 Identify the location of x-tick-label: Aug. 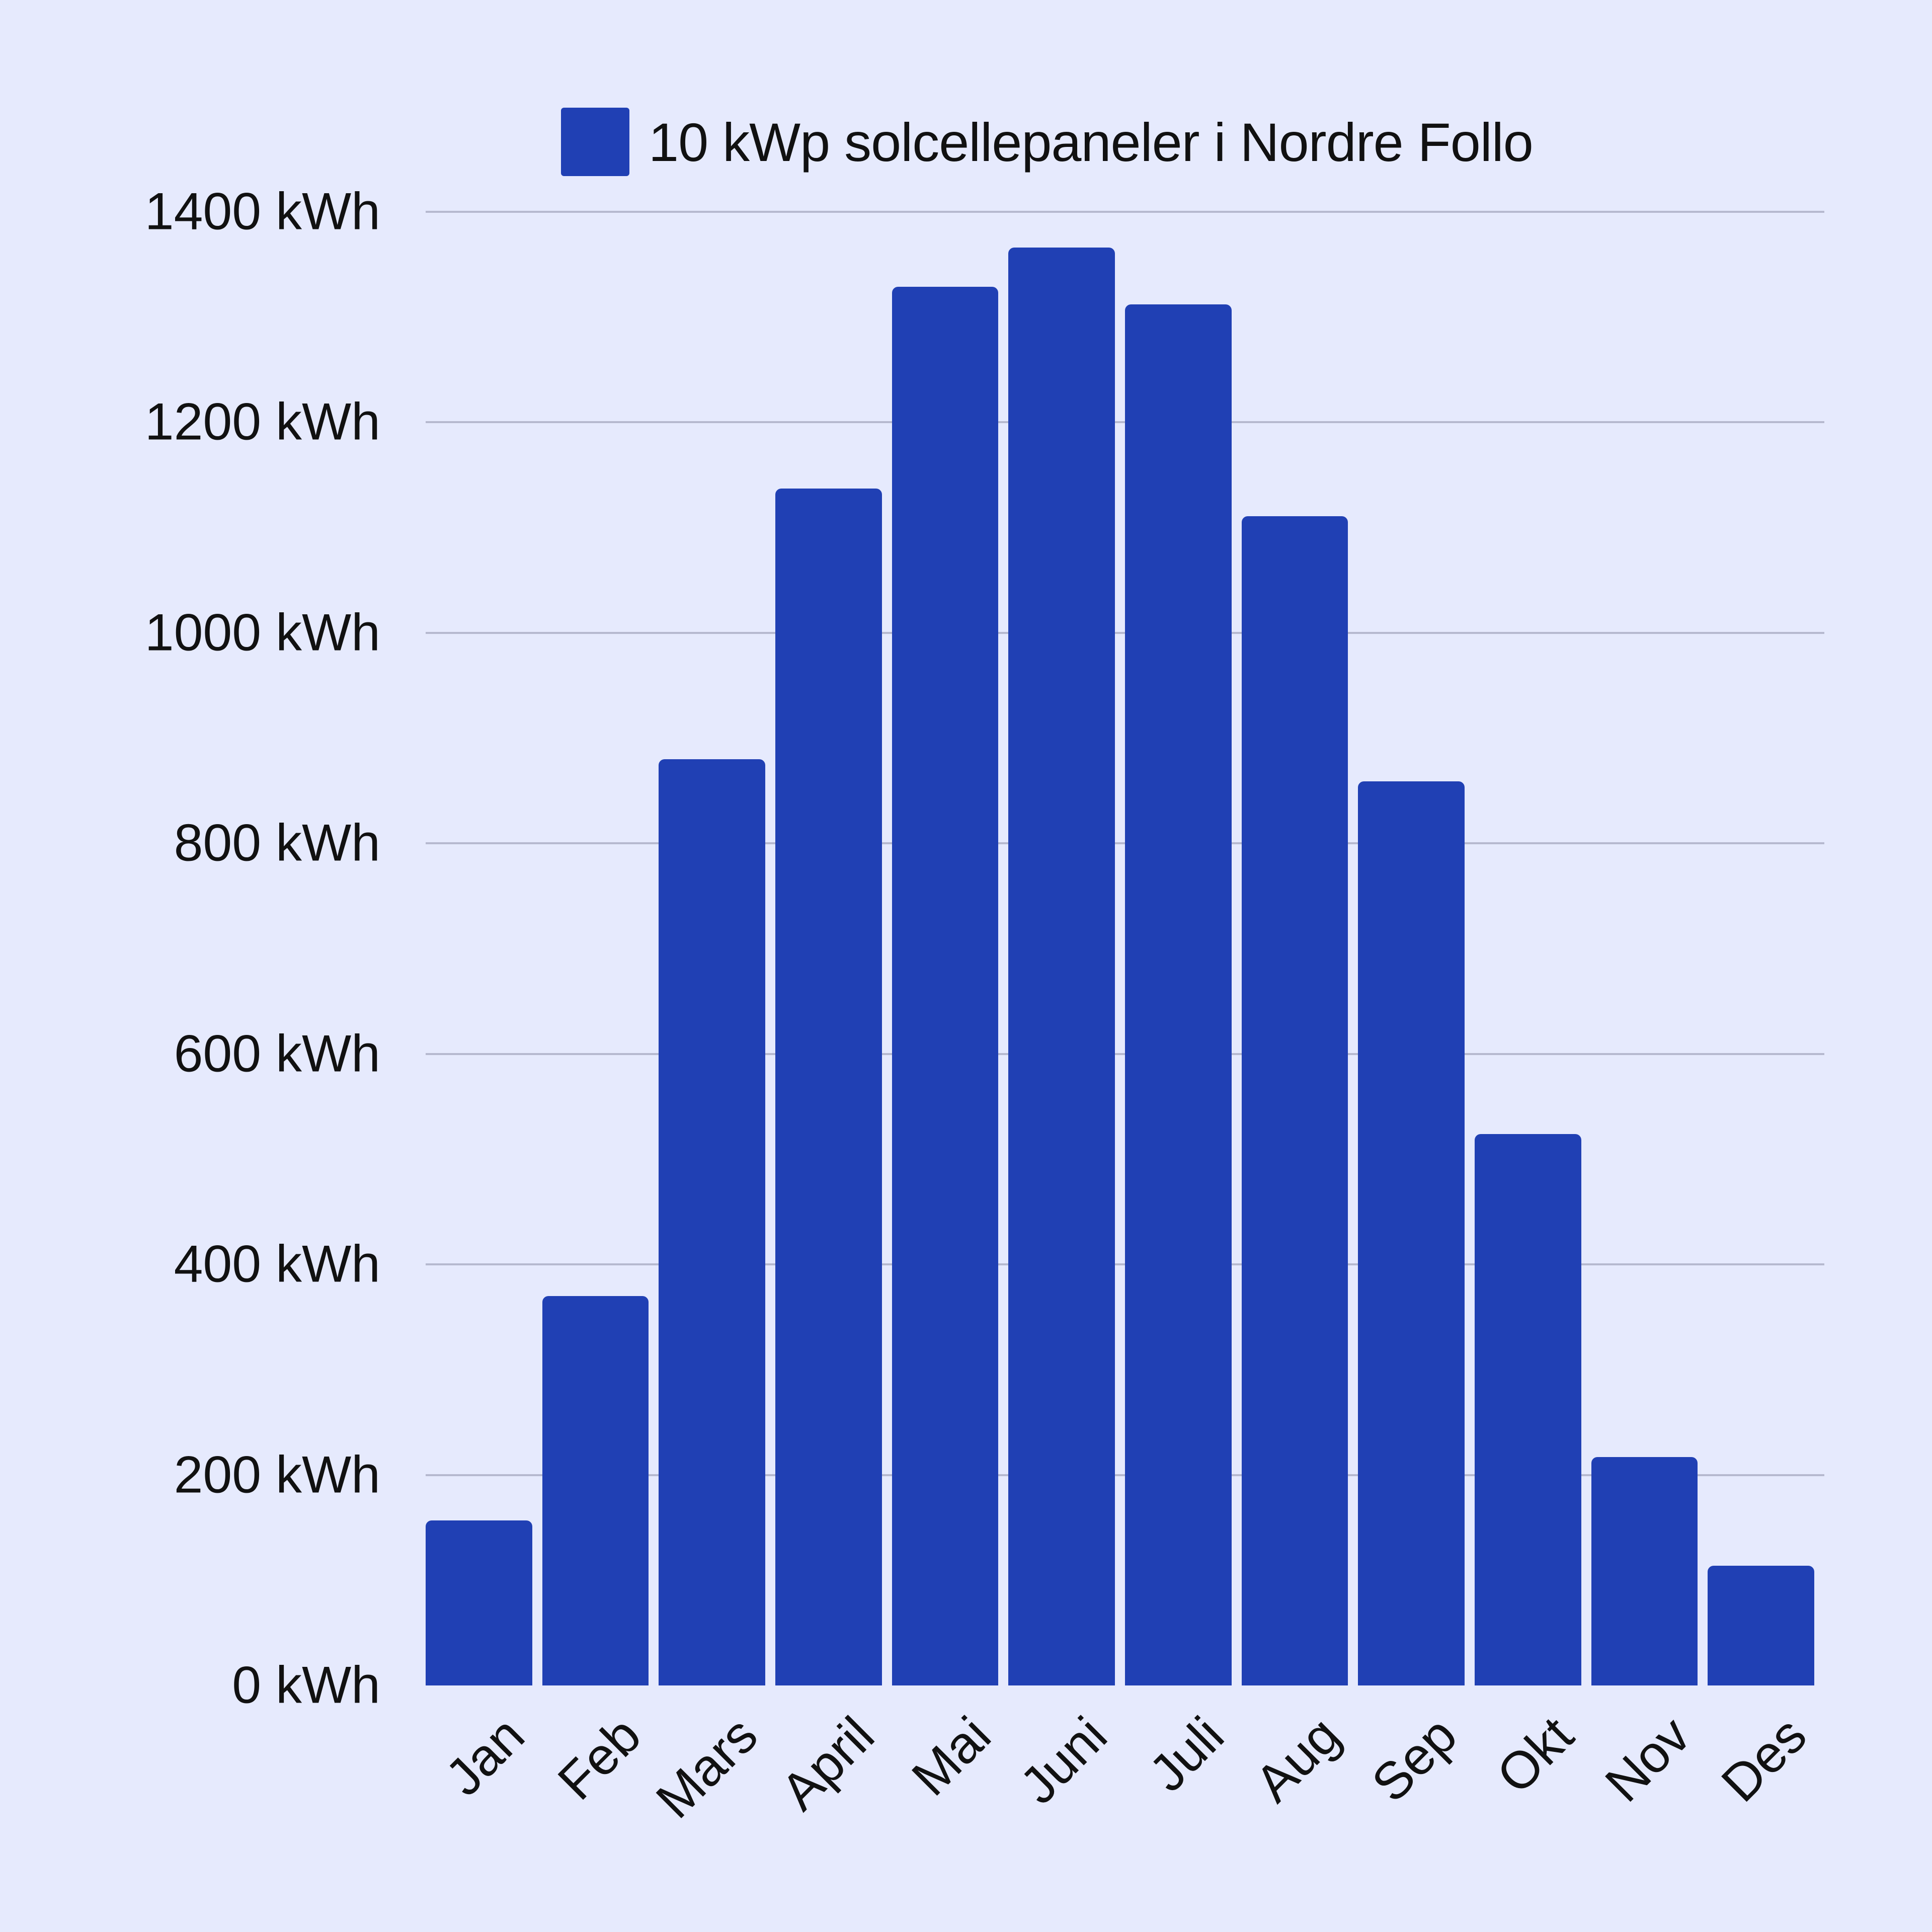
(1298, 1759).